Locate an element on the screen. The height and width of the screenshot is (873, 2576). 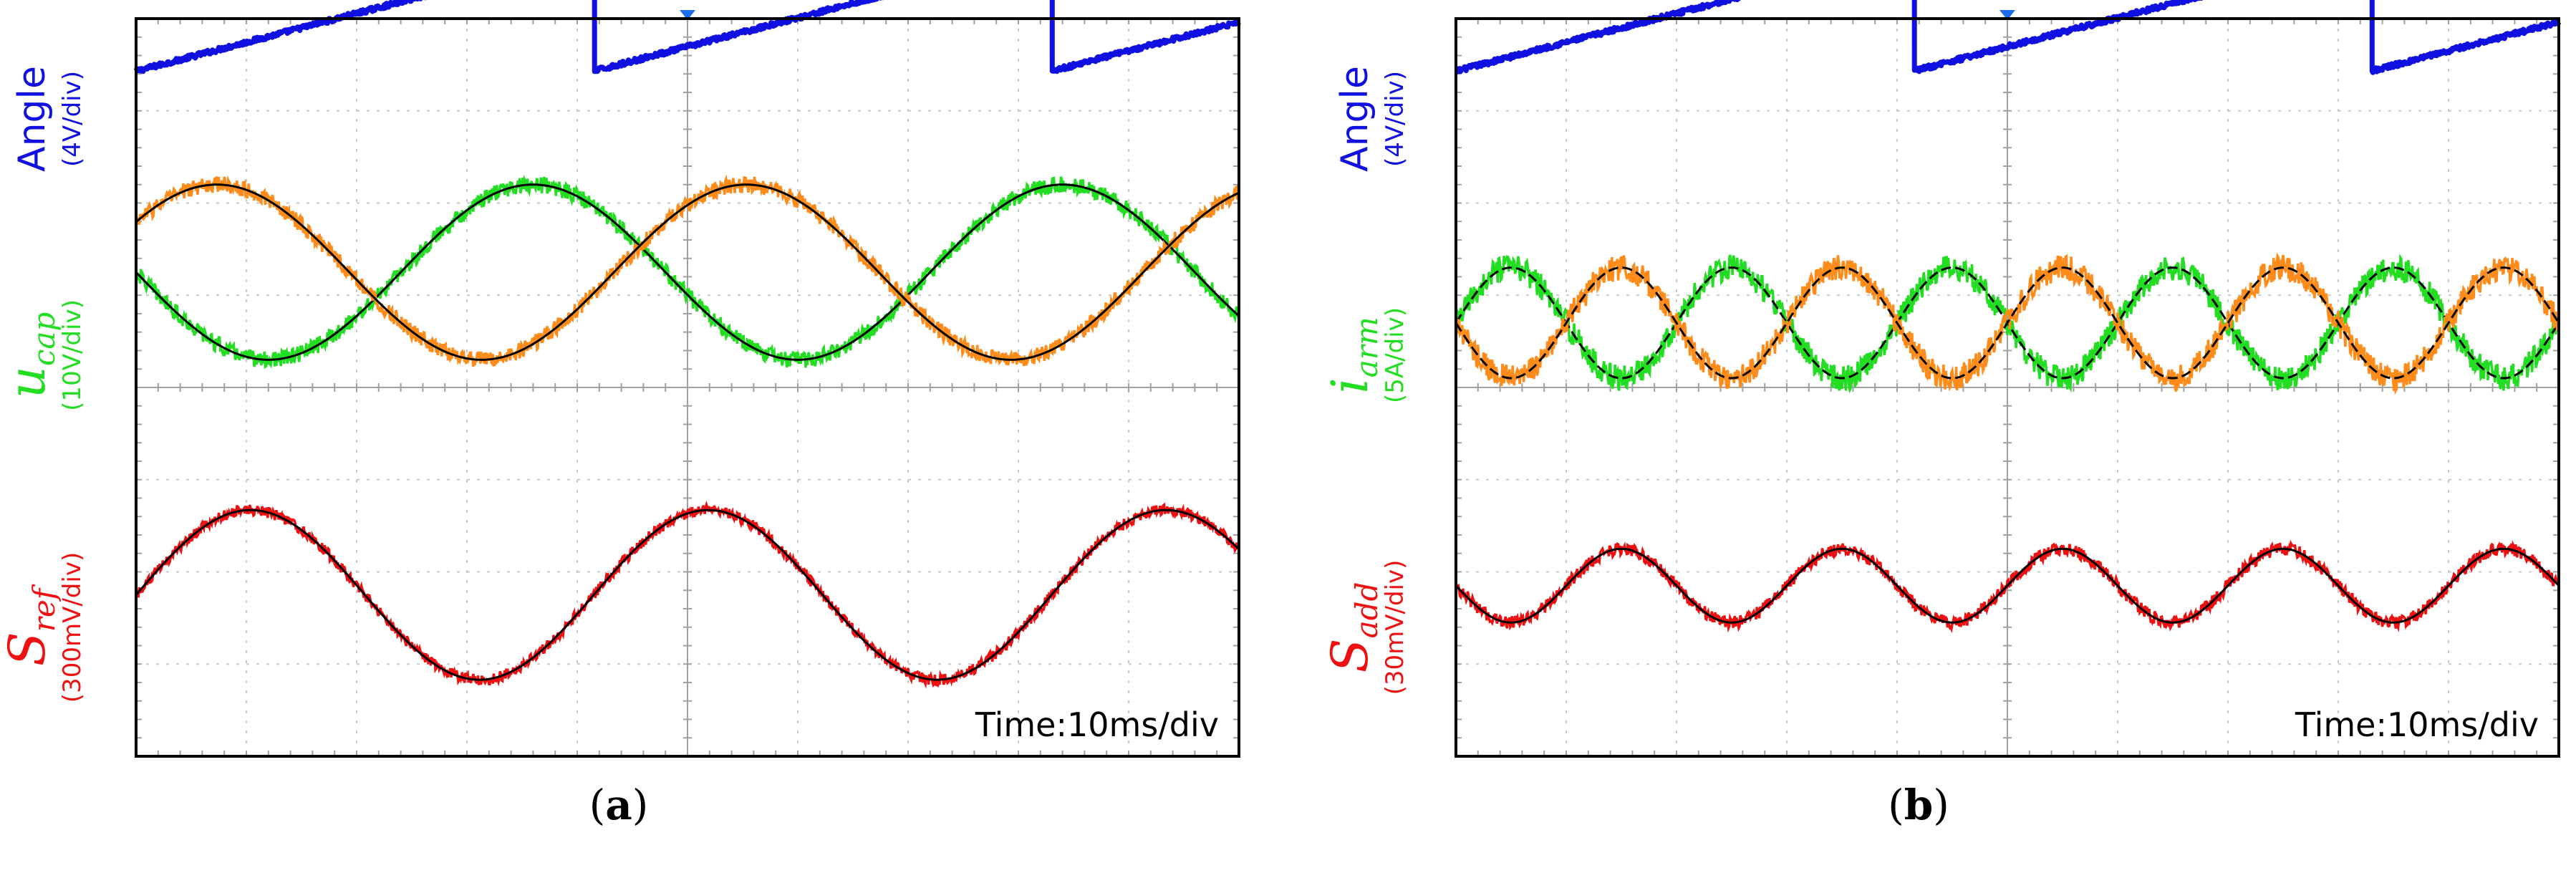
series-s_add is located at coordinates (2008, 586).